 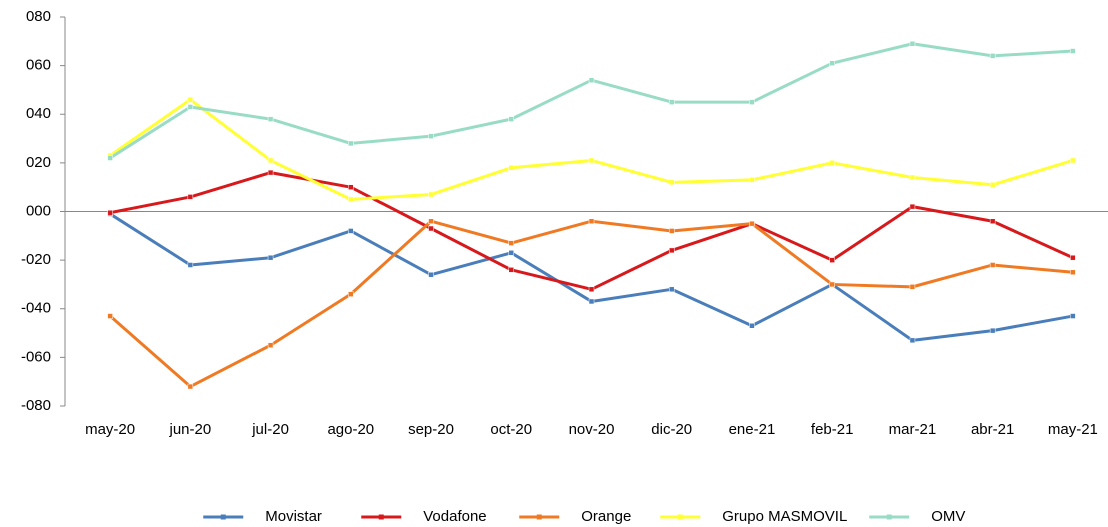 What do you see at coordinates (38, 210) in the screenshot?
I see `y-tick-label: 000` at bounding box center [38, 210].